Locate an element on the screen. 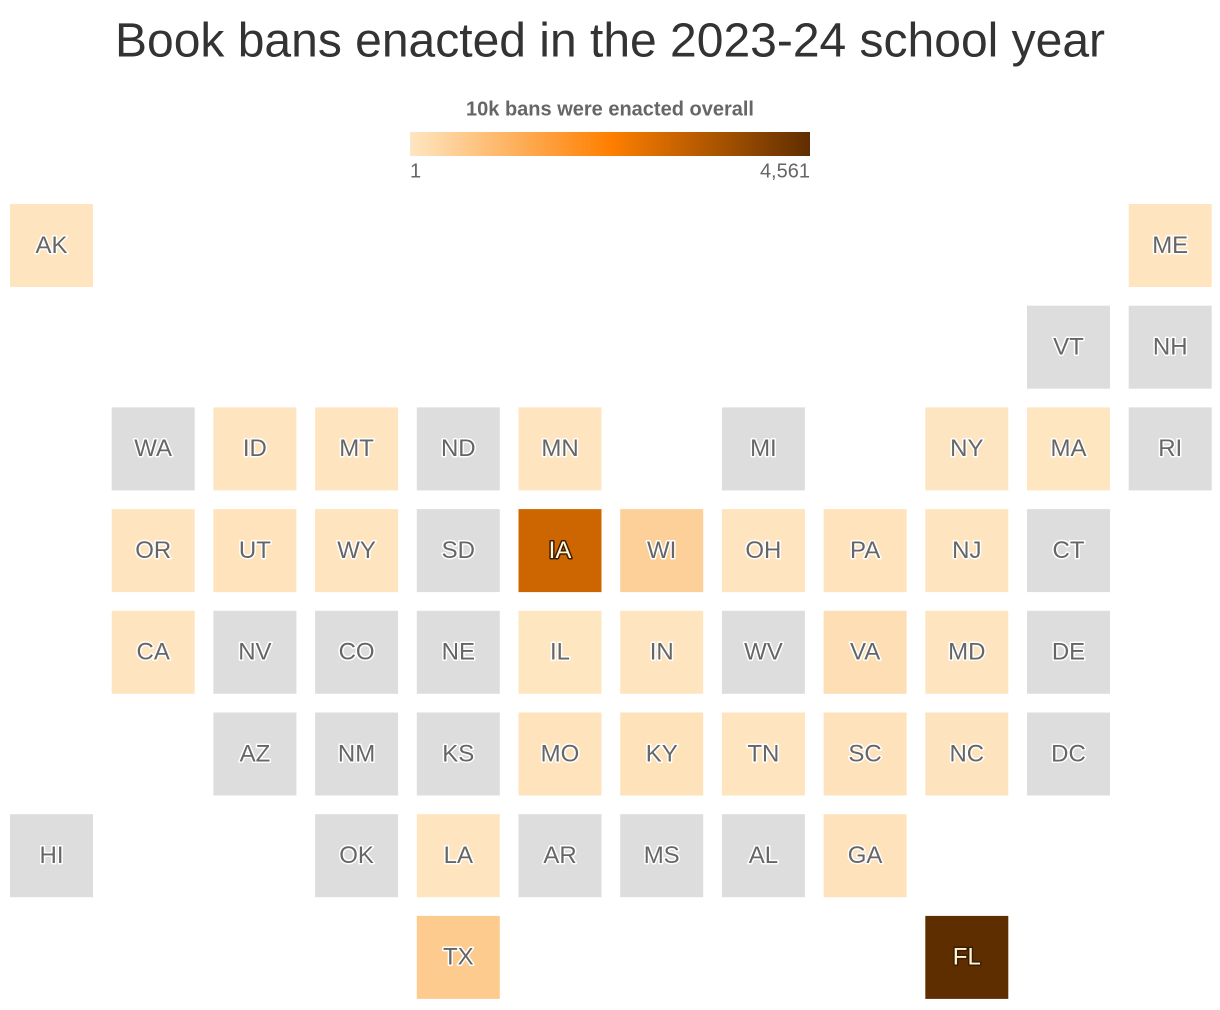  state-label: NE is located at coordinates (458, 652).